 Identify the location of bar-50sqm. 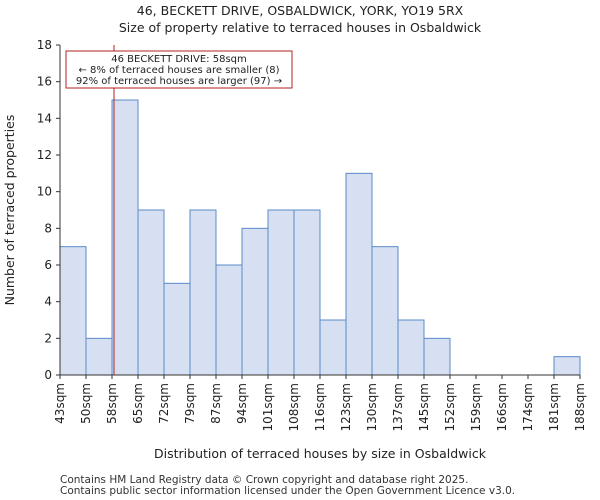
(99, 356).